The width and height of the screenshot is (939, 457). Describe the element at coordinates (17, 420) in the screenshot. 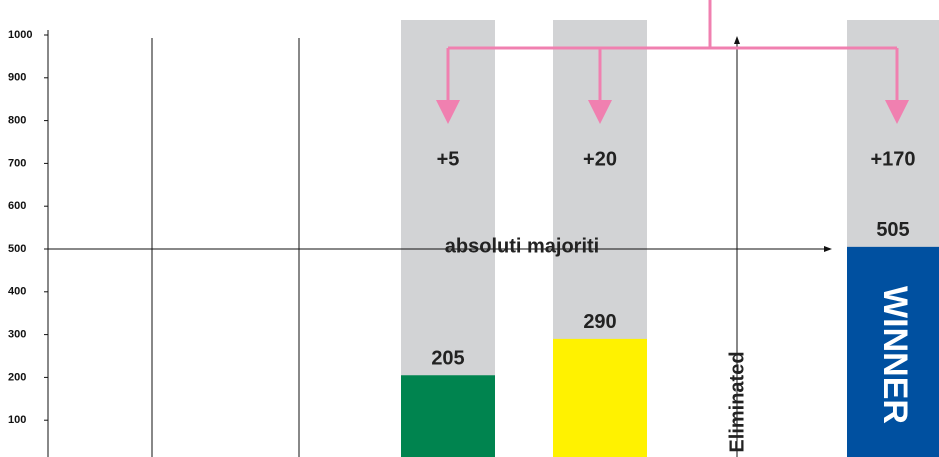

I see `y-tick-label: 100` at that location.